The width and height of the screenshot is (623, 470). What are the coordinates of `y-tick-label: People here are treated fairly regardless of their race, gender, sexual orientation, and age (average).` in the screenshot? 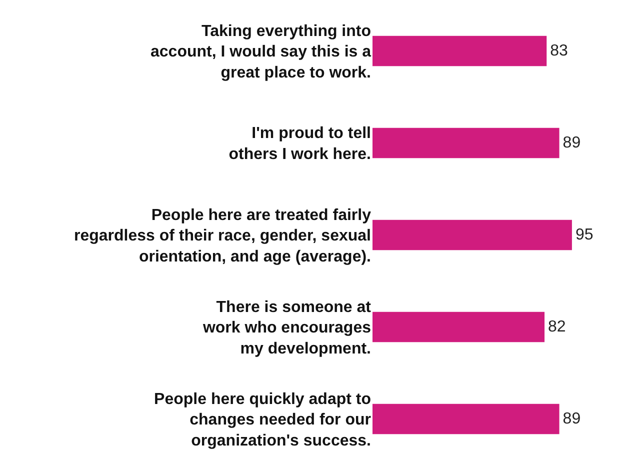 It's located at (223, 236).